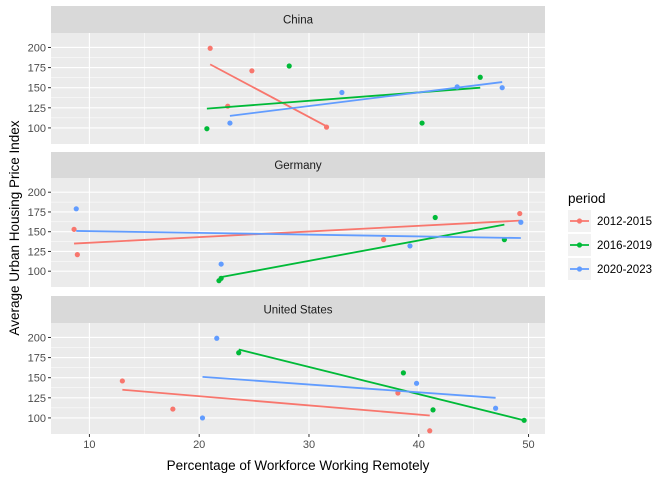 The height and width of the screenshot is (480, 672). I want to click on x-axis-title: Percentage of Workforce Working Remotely, so click(298, 465).